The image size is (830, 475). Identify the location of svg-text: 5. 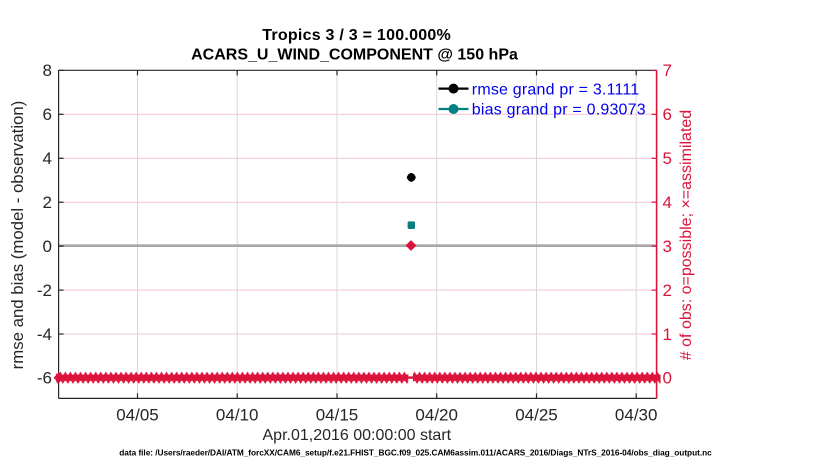
(667, 158).